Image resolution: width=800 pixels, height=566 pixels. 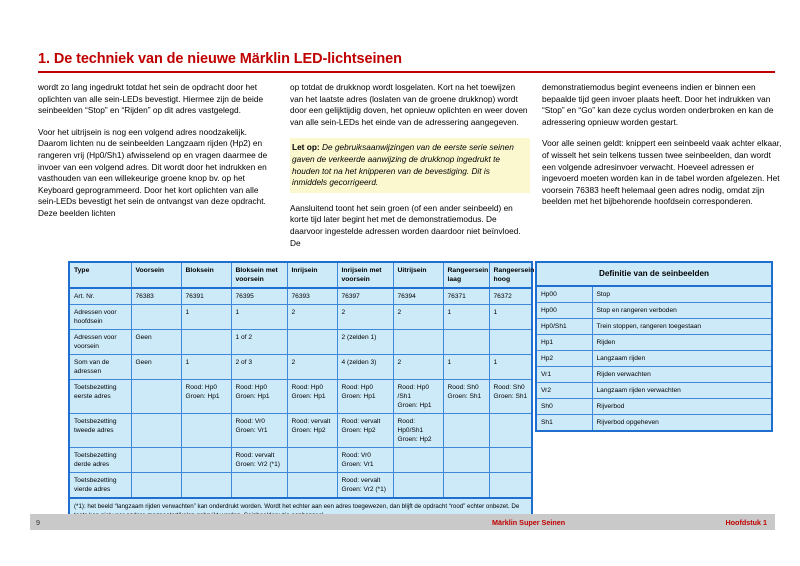 What do you see at coordinates (529, 522) in the screenshot?
I see `footer-title: Märklin Super Seinen` at bounding box center [529, 522].